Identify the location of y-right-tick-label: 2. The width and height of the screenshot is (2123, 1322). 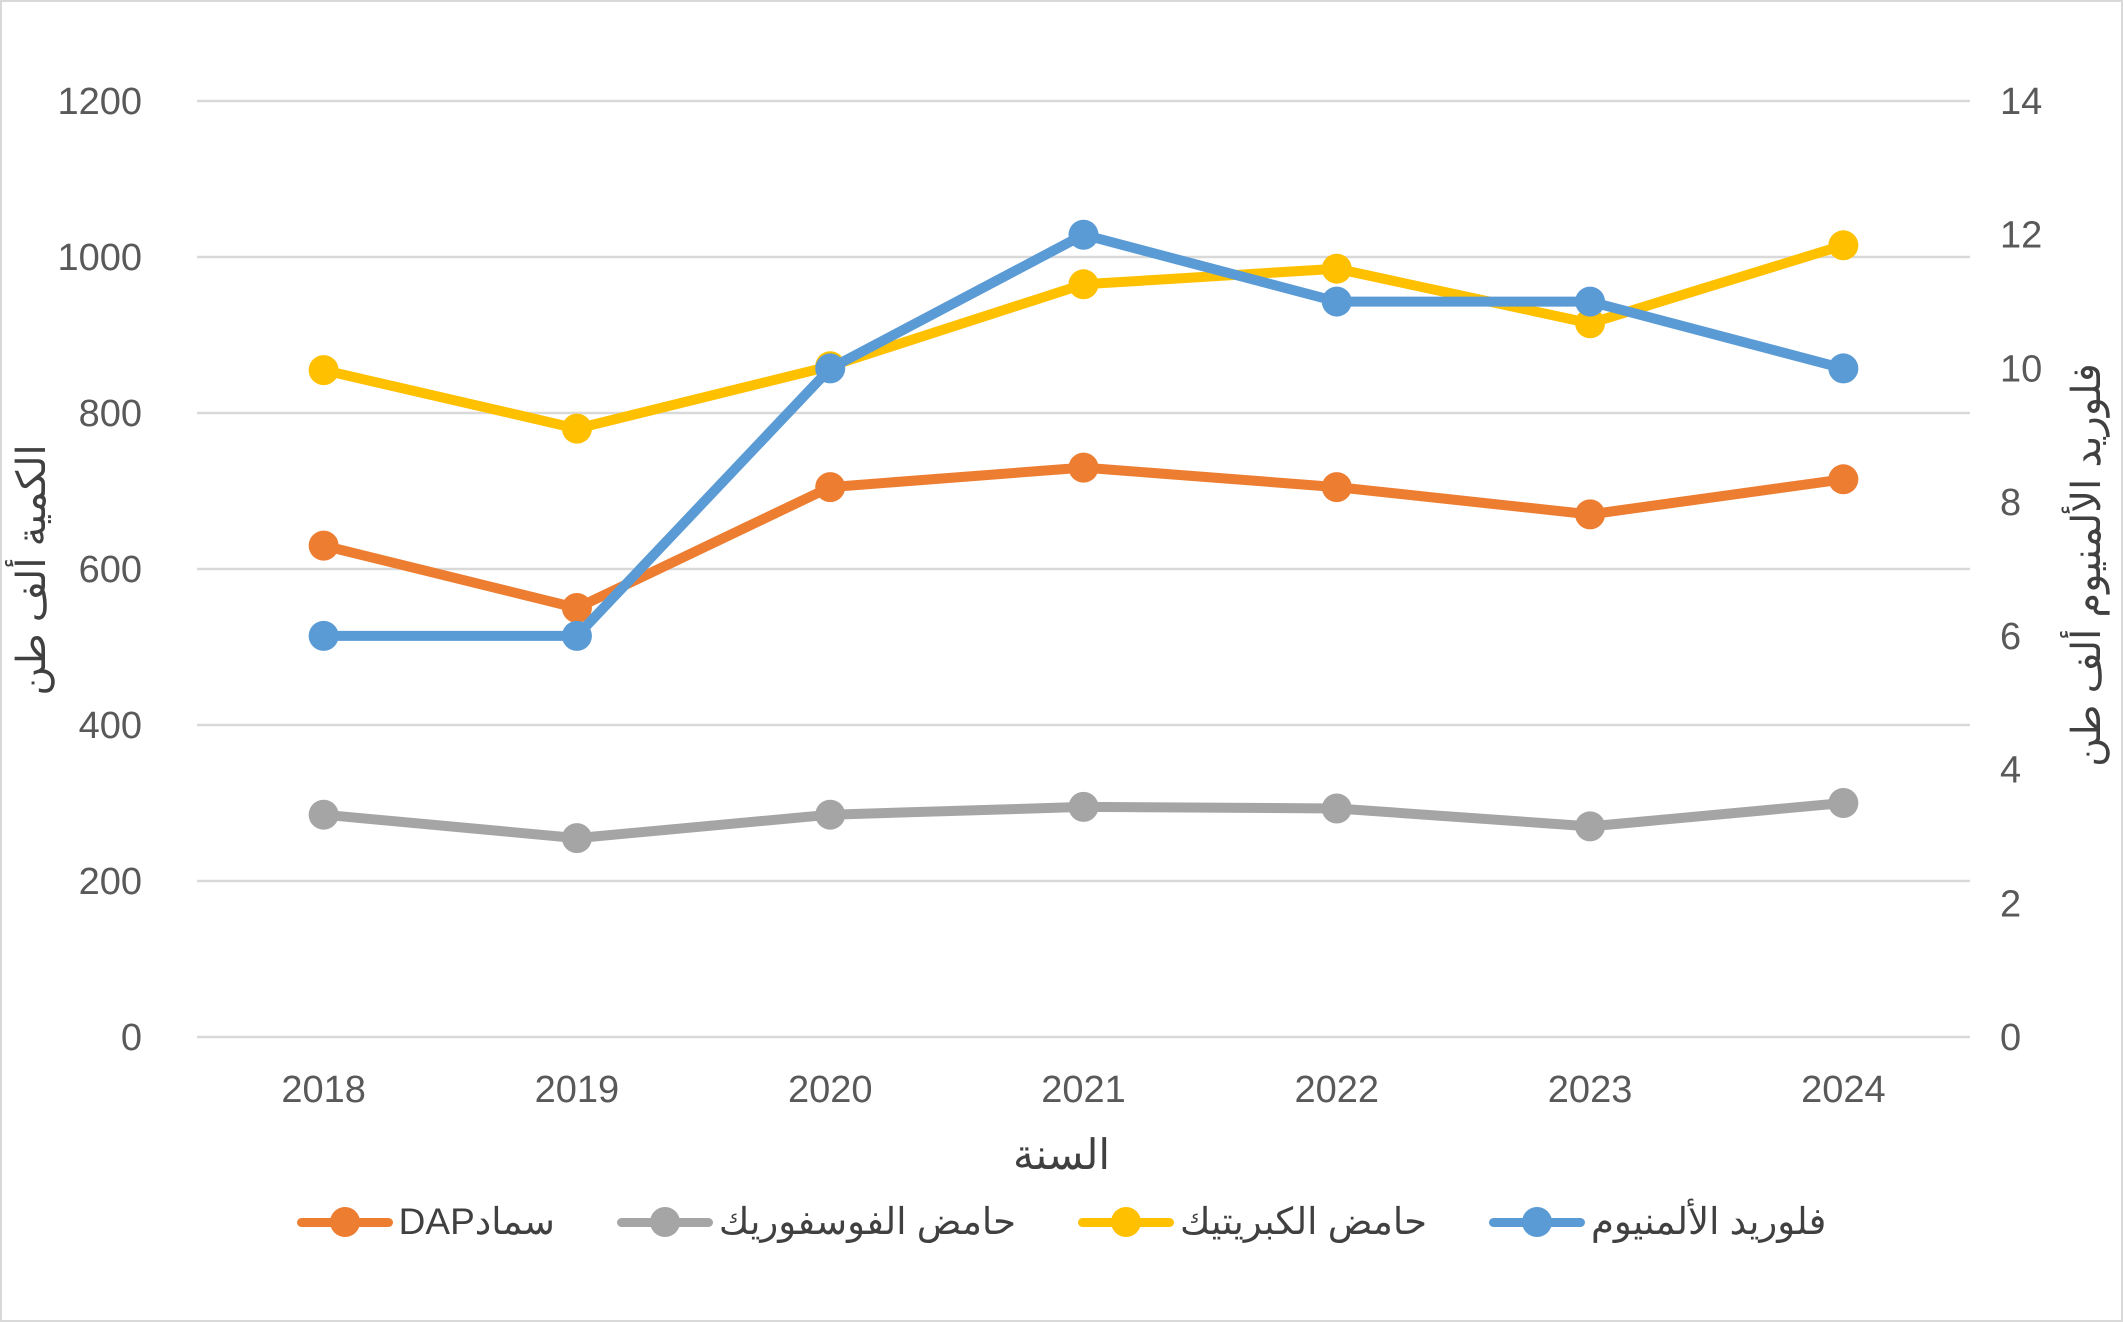
(2010, 904).